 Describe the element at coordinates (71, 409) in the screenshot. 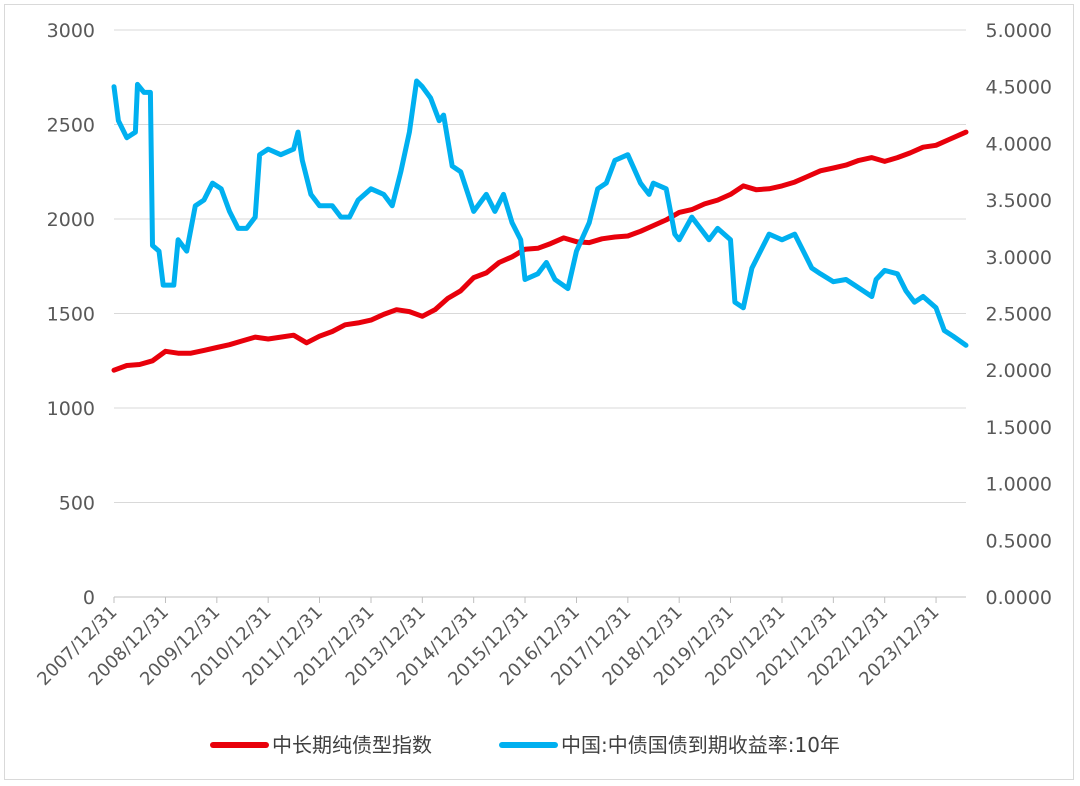

I see `y-left-tick-label: 1000` at that location.